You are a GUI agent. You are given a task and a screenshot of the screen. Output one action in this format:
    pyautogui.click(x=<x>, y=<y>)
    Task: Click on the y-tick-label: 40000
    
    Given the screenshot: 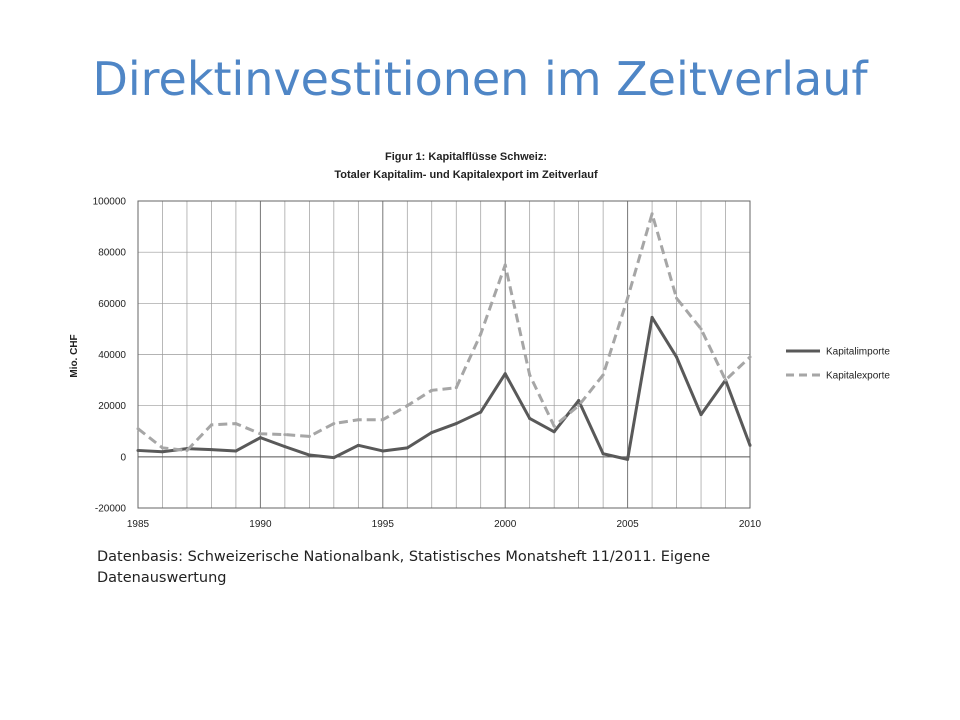 What is the action you would take?
    pyautogui.click(x=112, y=355)
    